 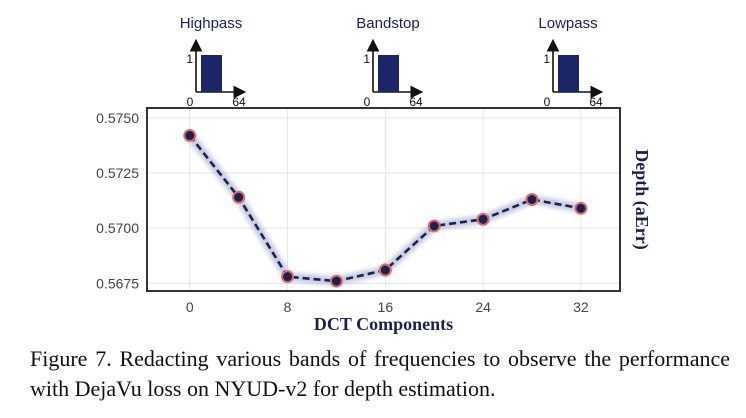 I want to click on x-tick-label: 32, so click(x=581, y=307).